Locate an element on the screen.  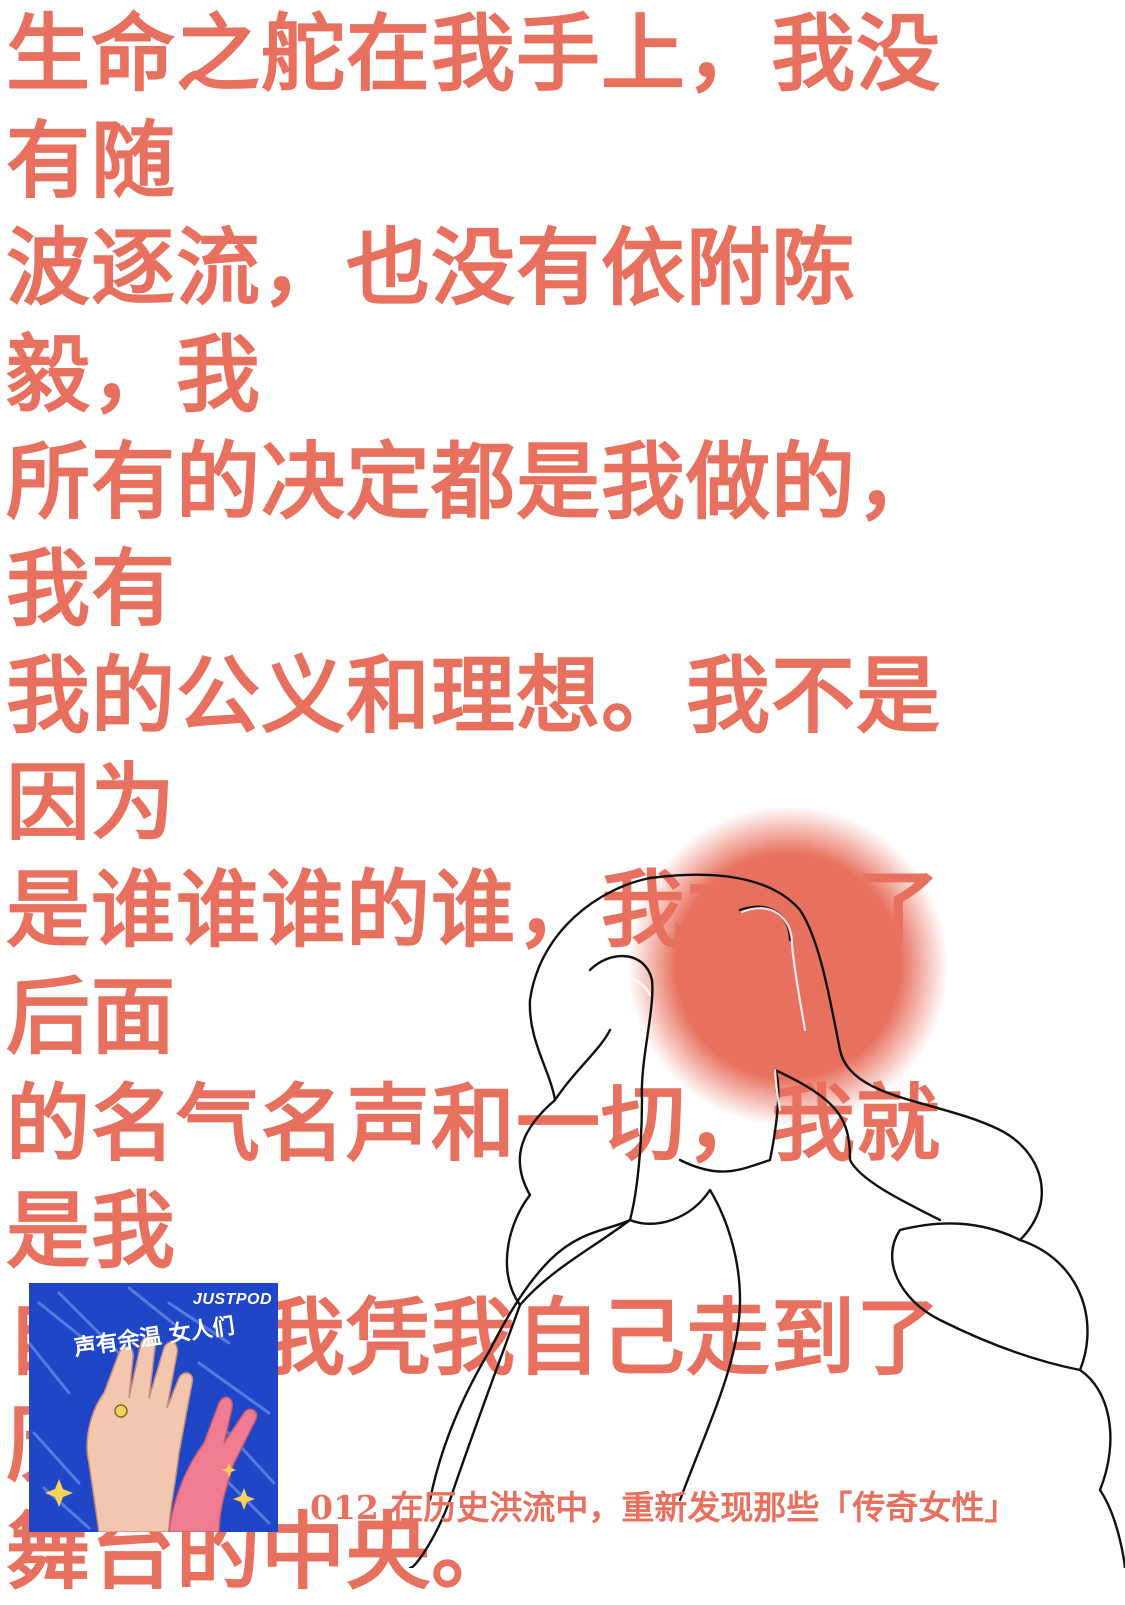
podcast-cover-art is located at coordinates (153, 1407).